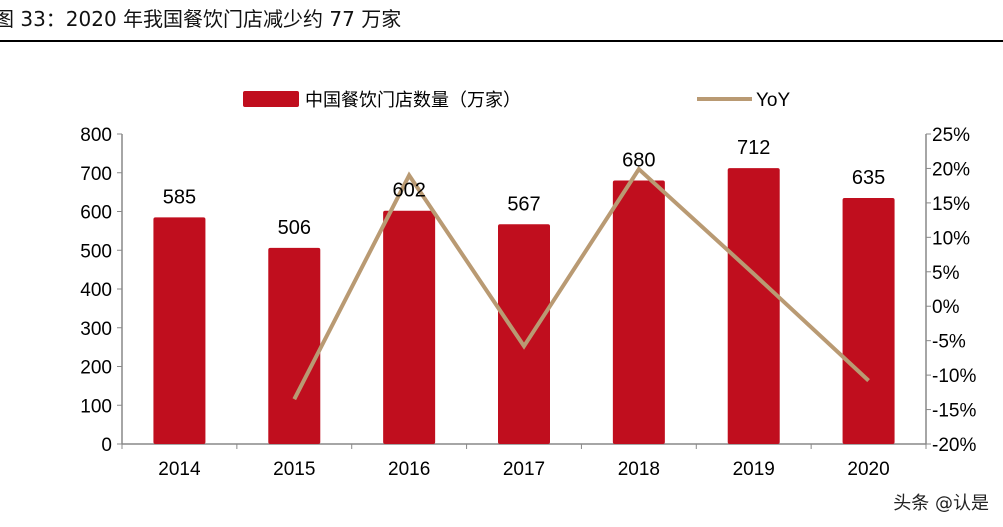  Describe the element at coordinates (179, 197) in the screenshot. I see `bar-data-label: 585` at that location.